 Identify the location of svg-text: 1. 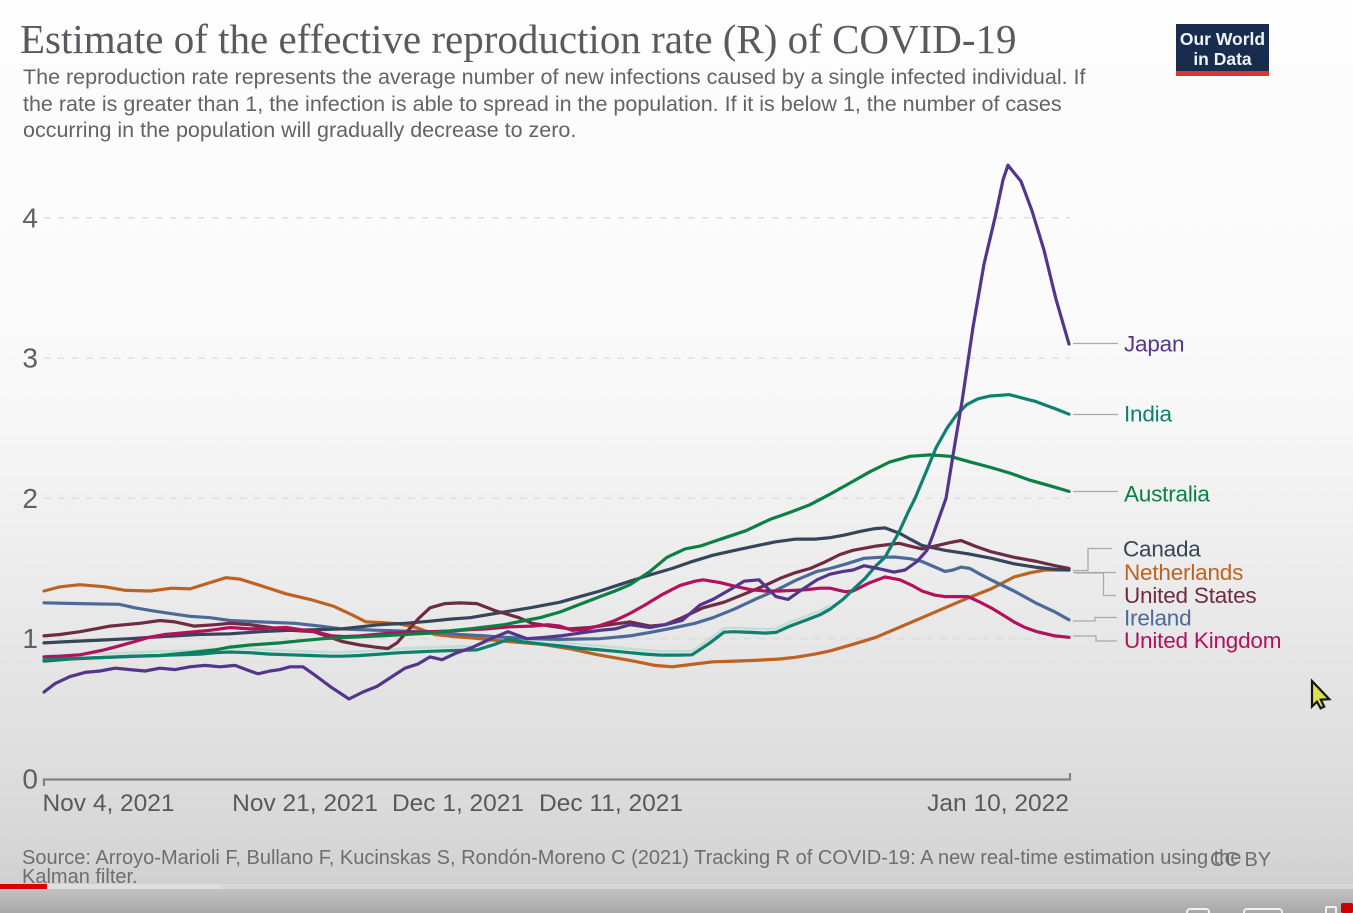
(30, 638).